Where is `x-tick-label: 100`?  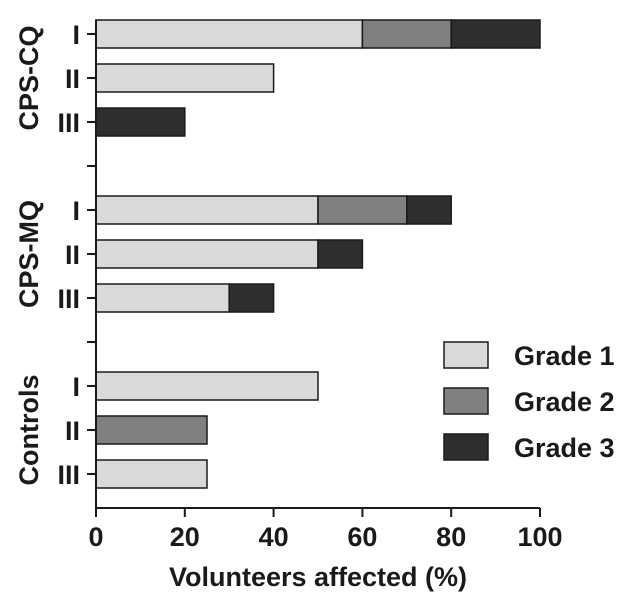
x-tick-label: 100 is located at coordinates (539, 537).